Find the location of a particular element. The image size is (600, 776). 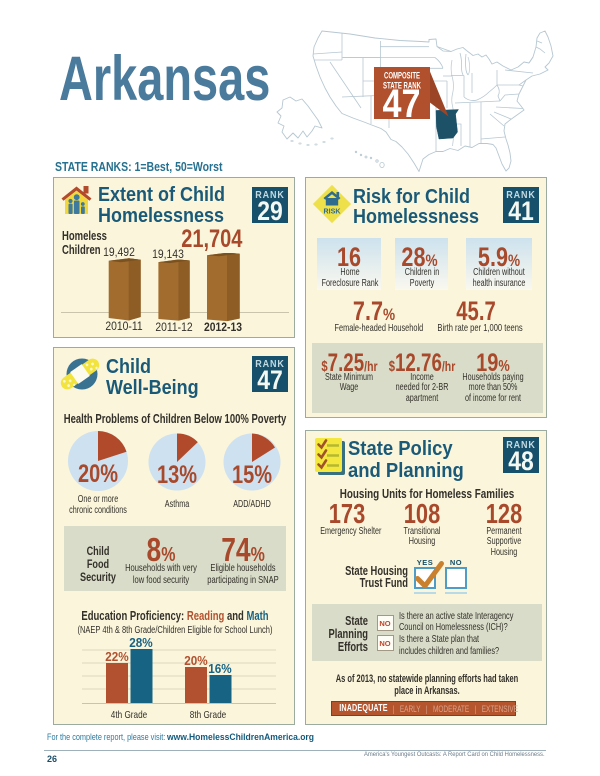

svg-text: 47 is located at coordinates (402, 104).